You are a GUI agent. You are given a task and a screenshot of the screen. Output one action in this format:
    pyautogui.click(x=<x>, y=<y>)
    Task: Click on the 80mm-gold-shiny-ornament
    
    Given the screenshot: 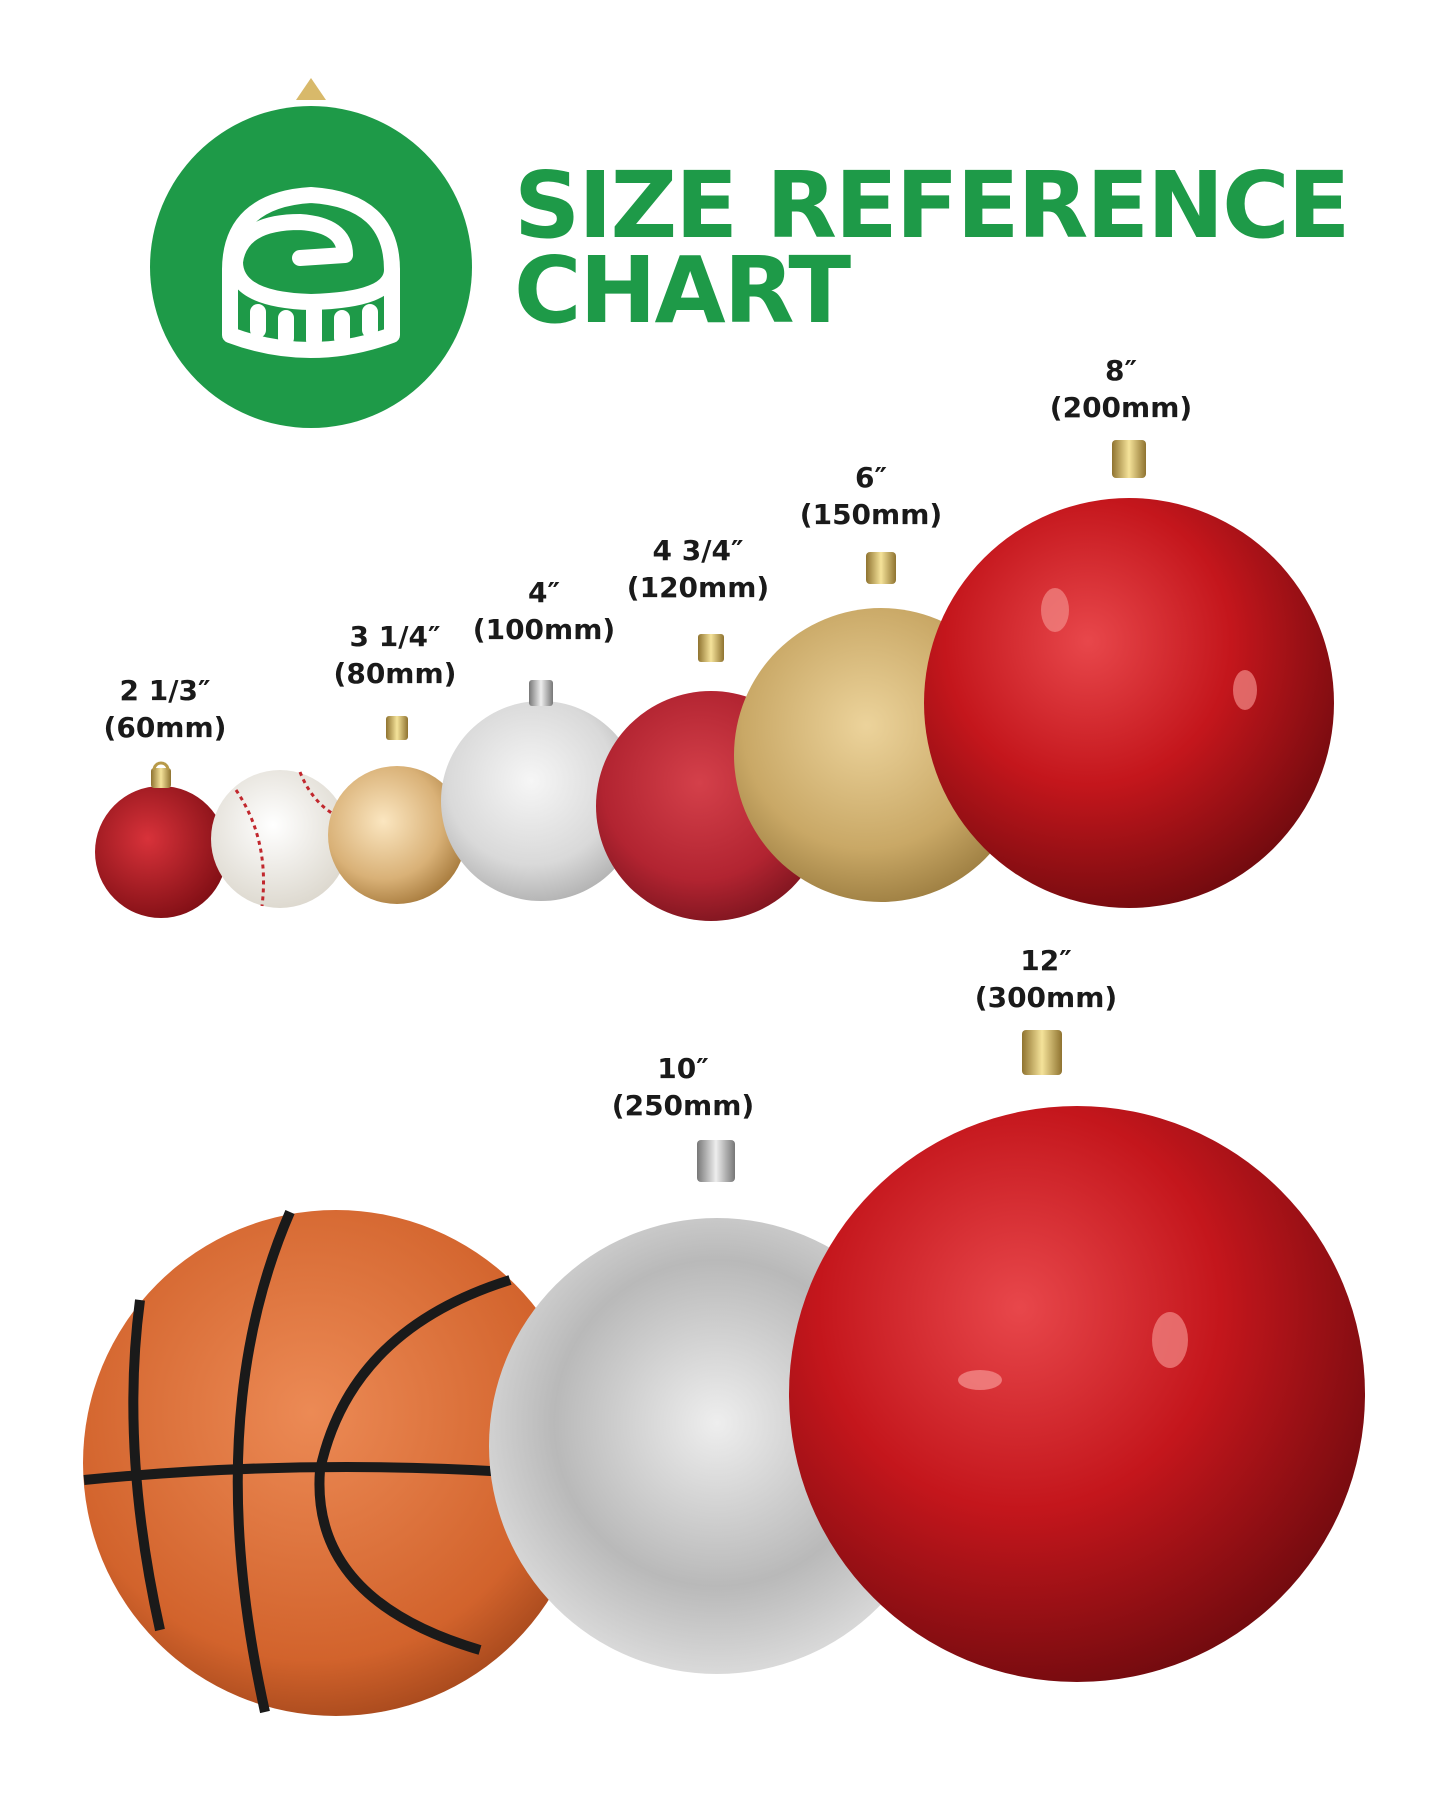 What is the action you would take?
    pyautogui.click(x=397, y=810)
    